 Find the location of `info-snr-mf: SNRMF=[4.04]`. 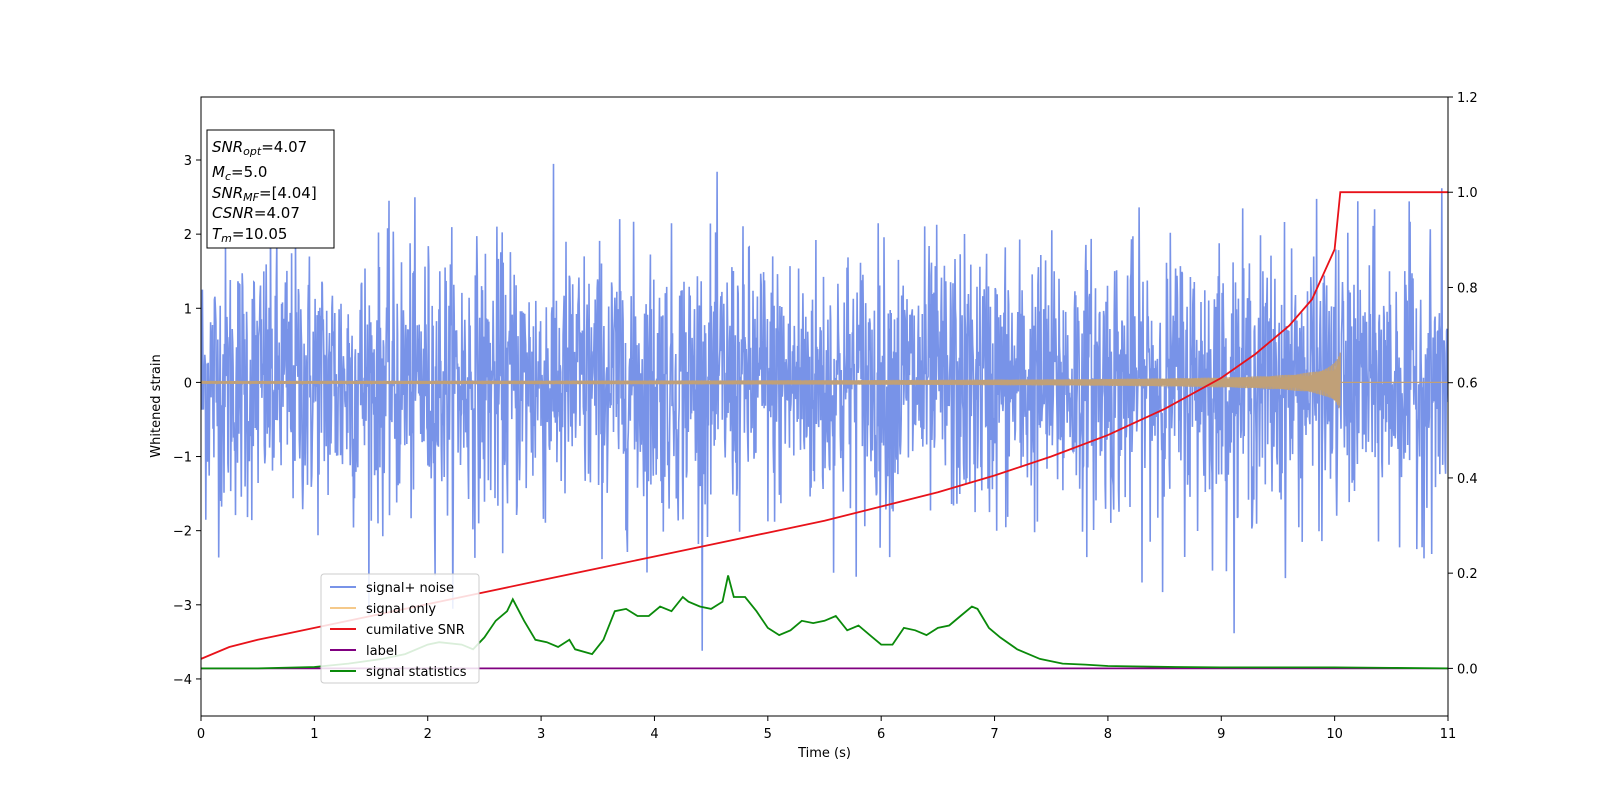

info-snr-mf: SNRMF=[4.04] is located at coordinates (264, 194).